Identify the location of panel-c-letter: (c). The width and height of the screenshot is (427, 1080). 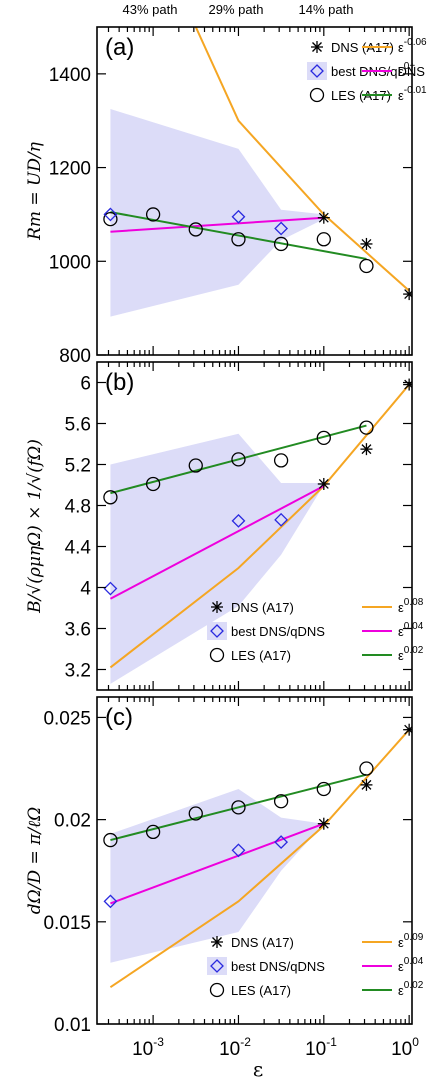
(119, 717).